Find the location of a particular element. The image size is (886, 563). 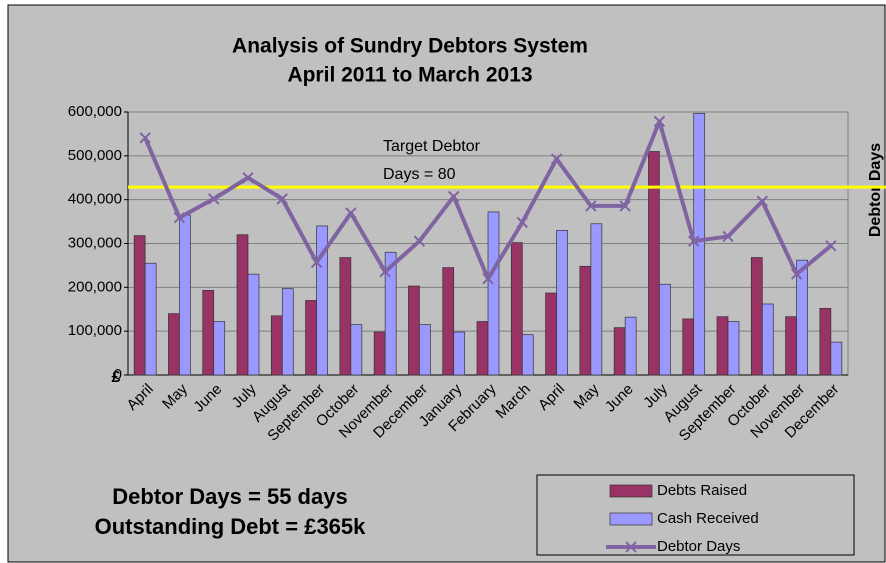

annotation: Debtor Days = 55 days is located at coordinates (229, 496).